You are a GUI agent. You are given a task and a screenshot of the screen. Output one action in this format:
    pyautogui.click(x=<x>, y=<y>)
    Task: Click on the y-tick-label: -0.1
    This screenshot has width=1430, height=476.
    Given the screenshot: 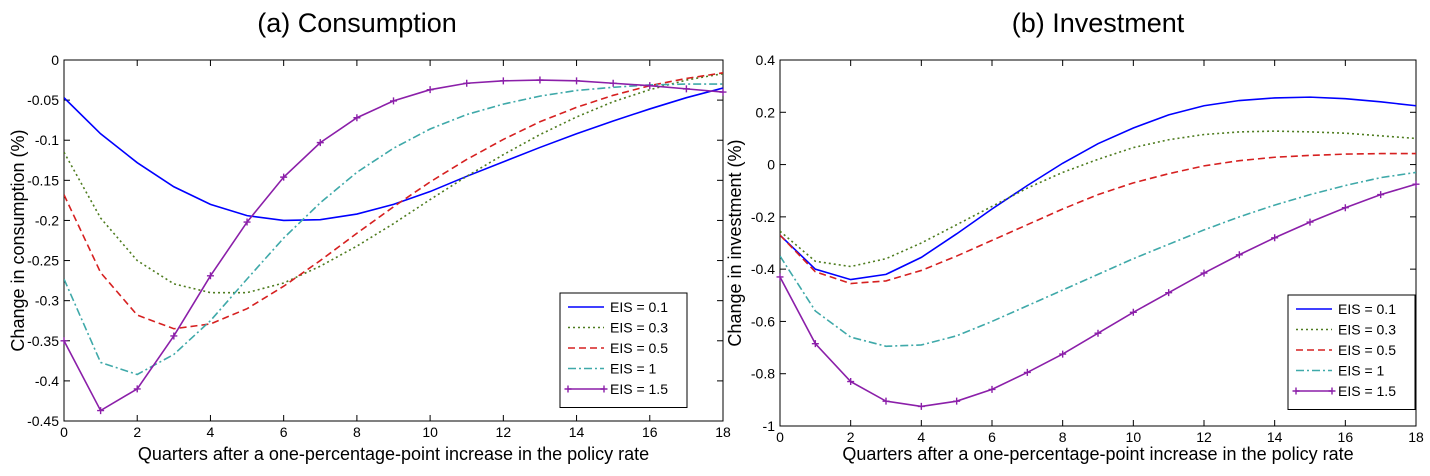 What is the action you would take?
    pyautogui.click(x=47, y=140)
    